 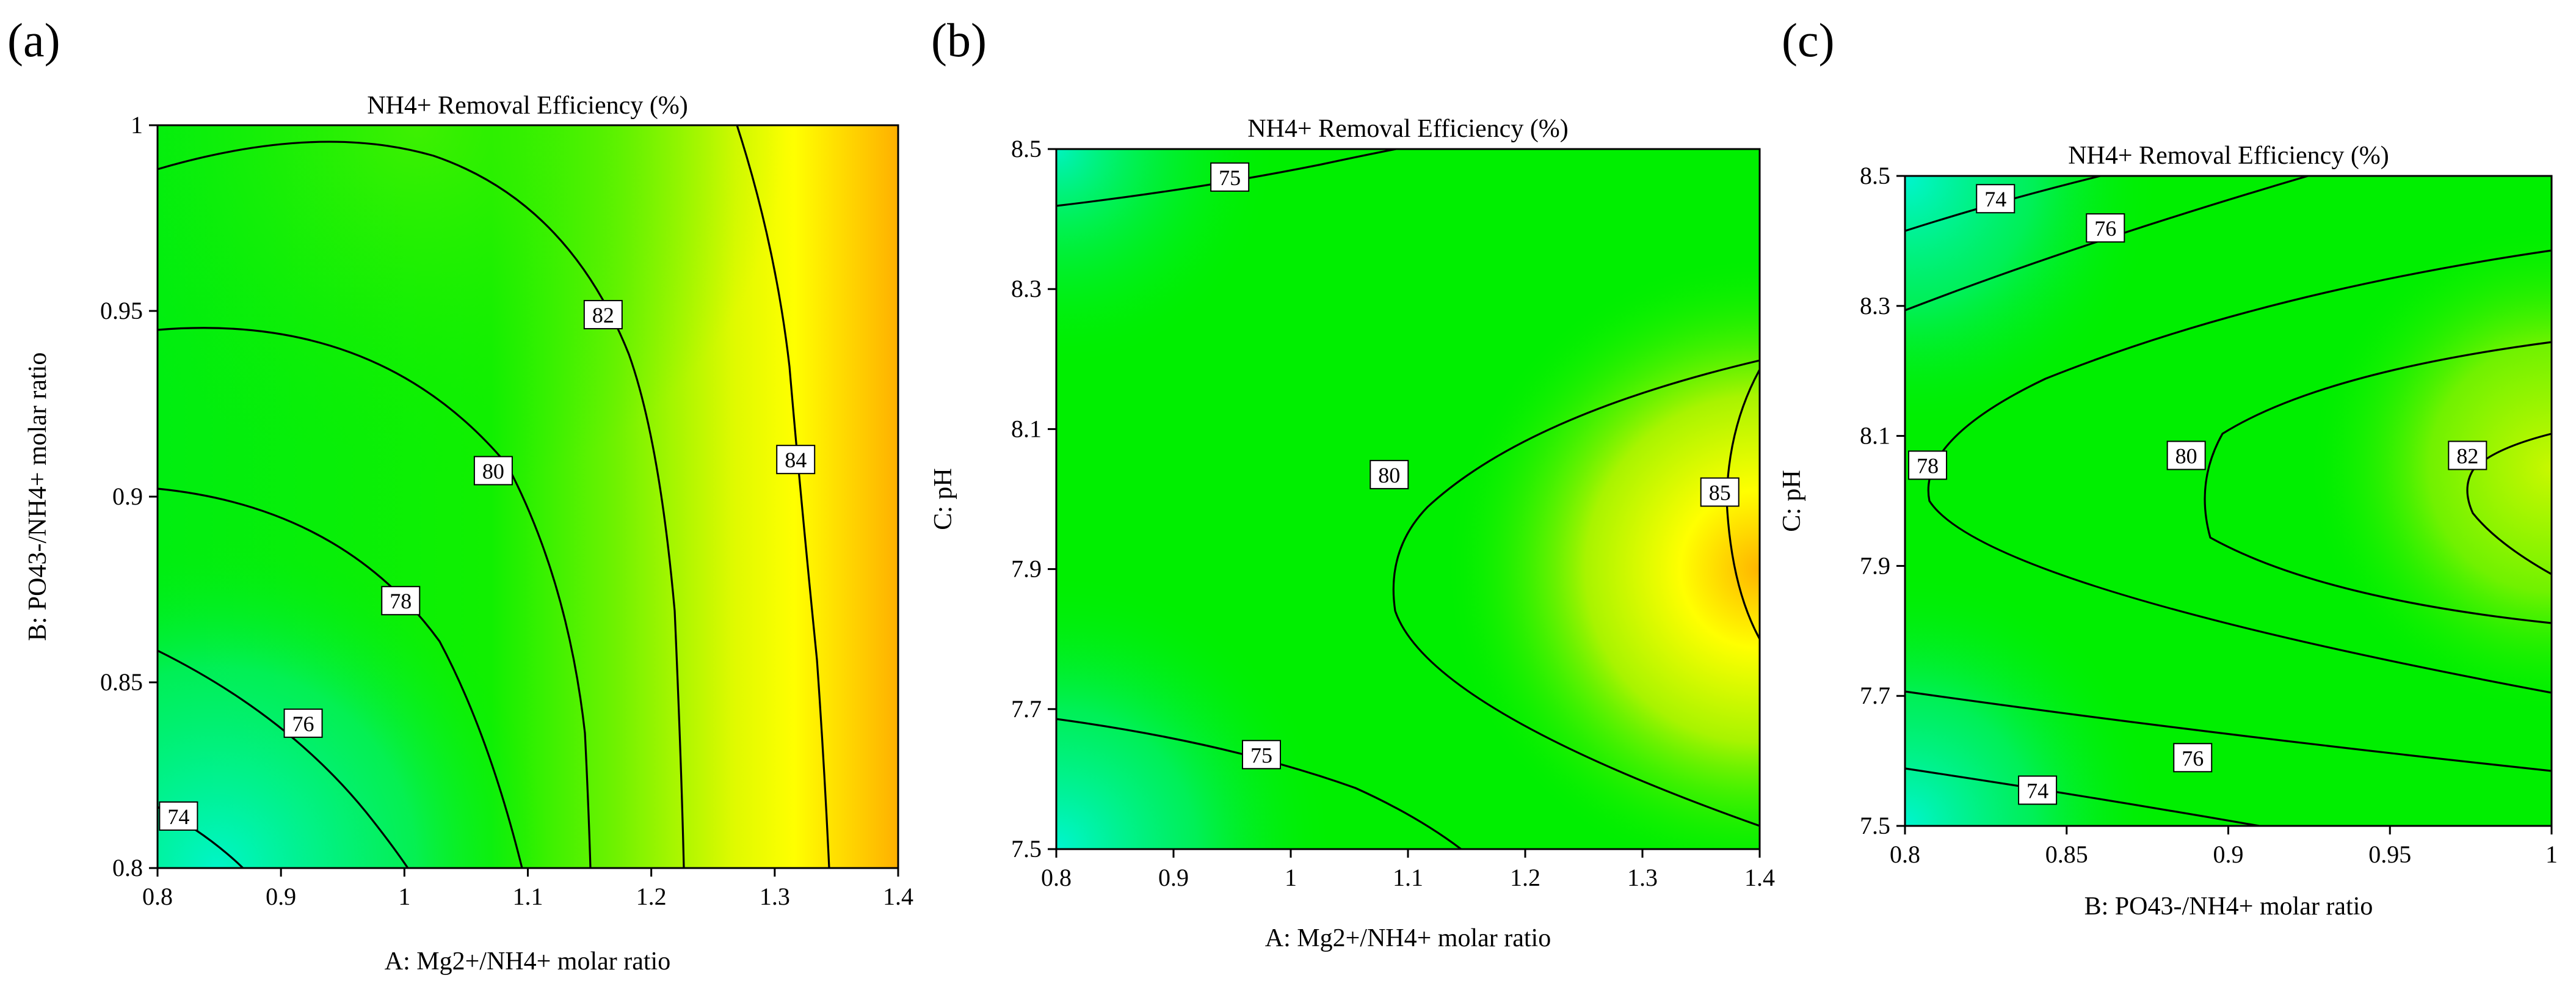 I want to click on x-tick-label: 0.85, so click(x=2066, y=854).